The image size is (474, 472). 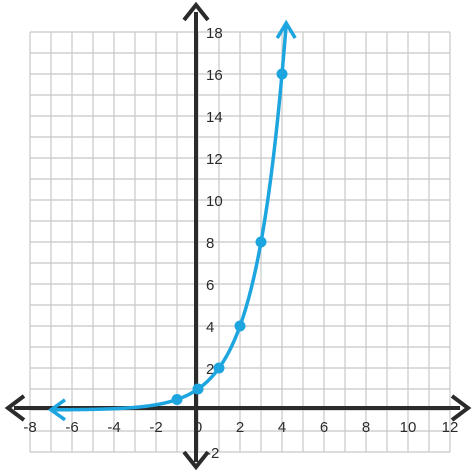 What do you see at coordinates (212, 453) in the screenshot?
I see `y-tick-label: -2` at bounding box center [212, 453].